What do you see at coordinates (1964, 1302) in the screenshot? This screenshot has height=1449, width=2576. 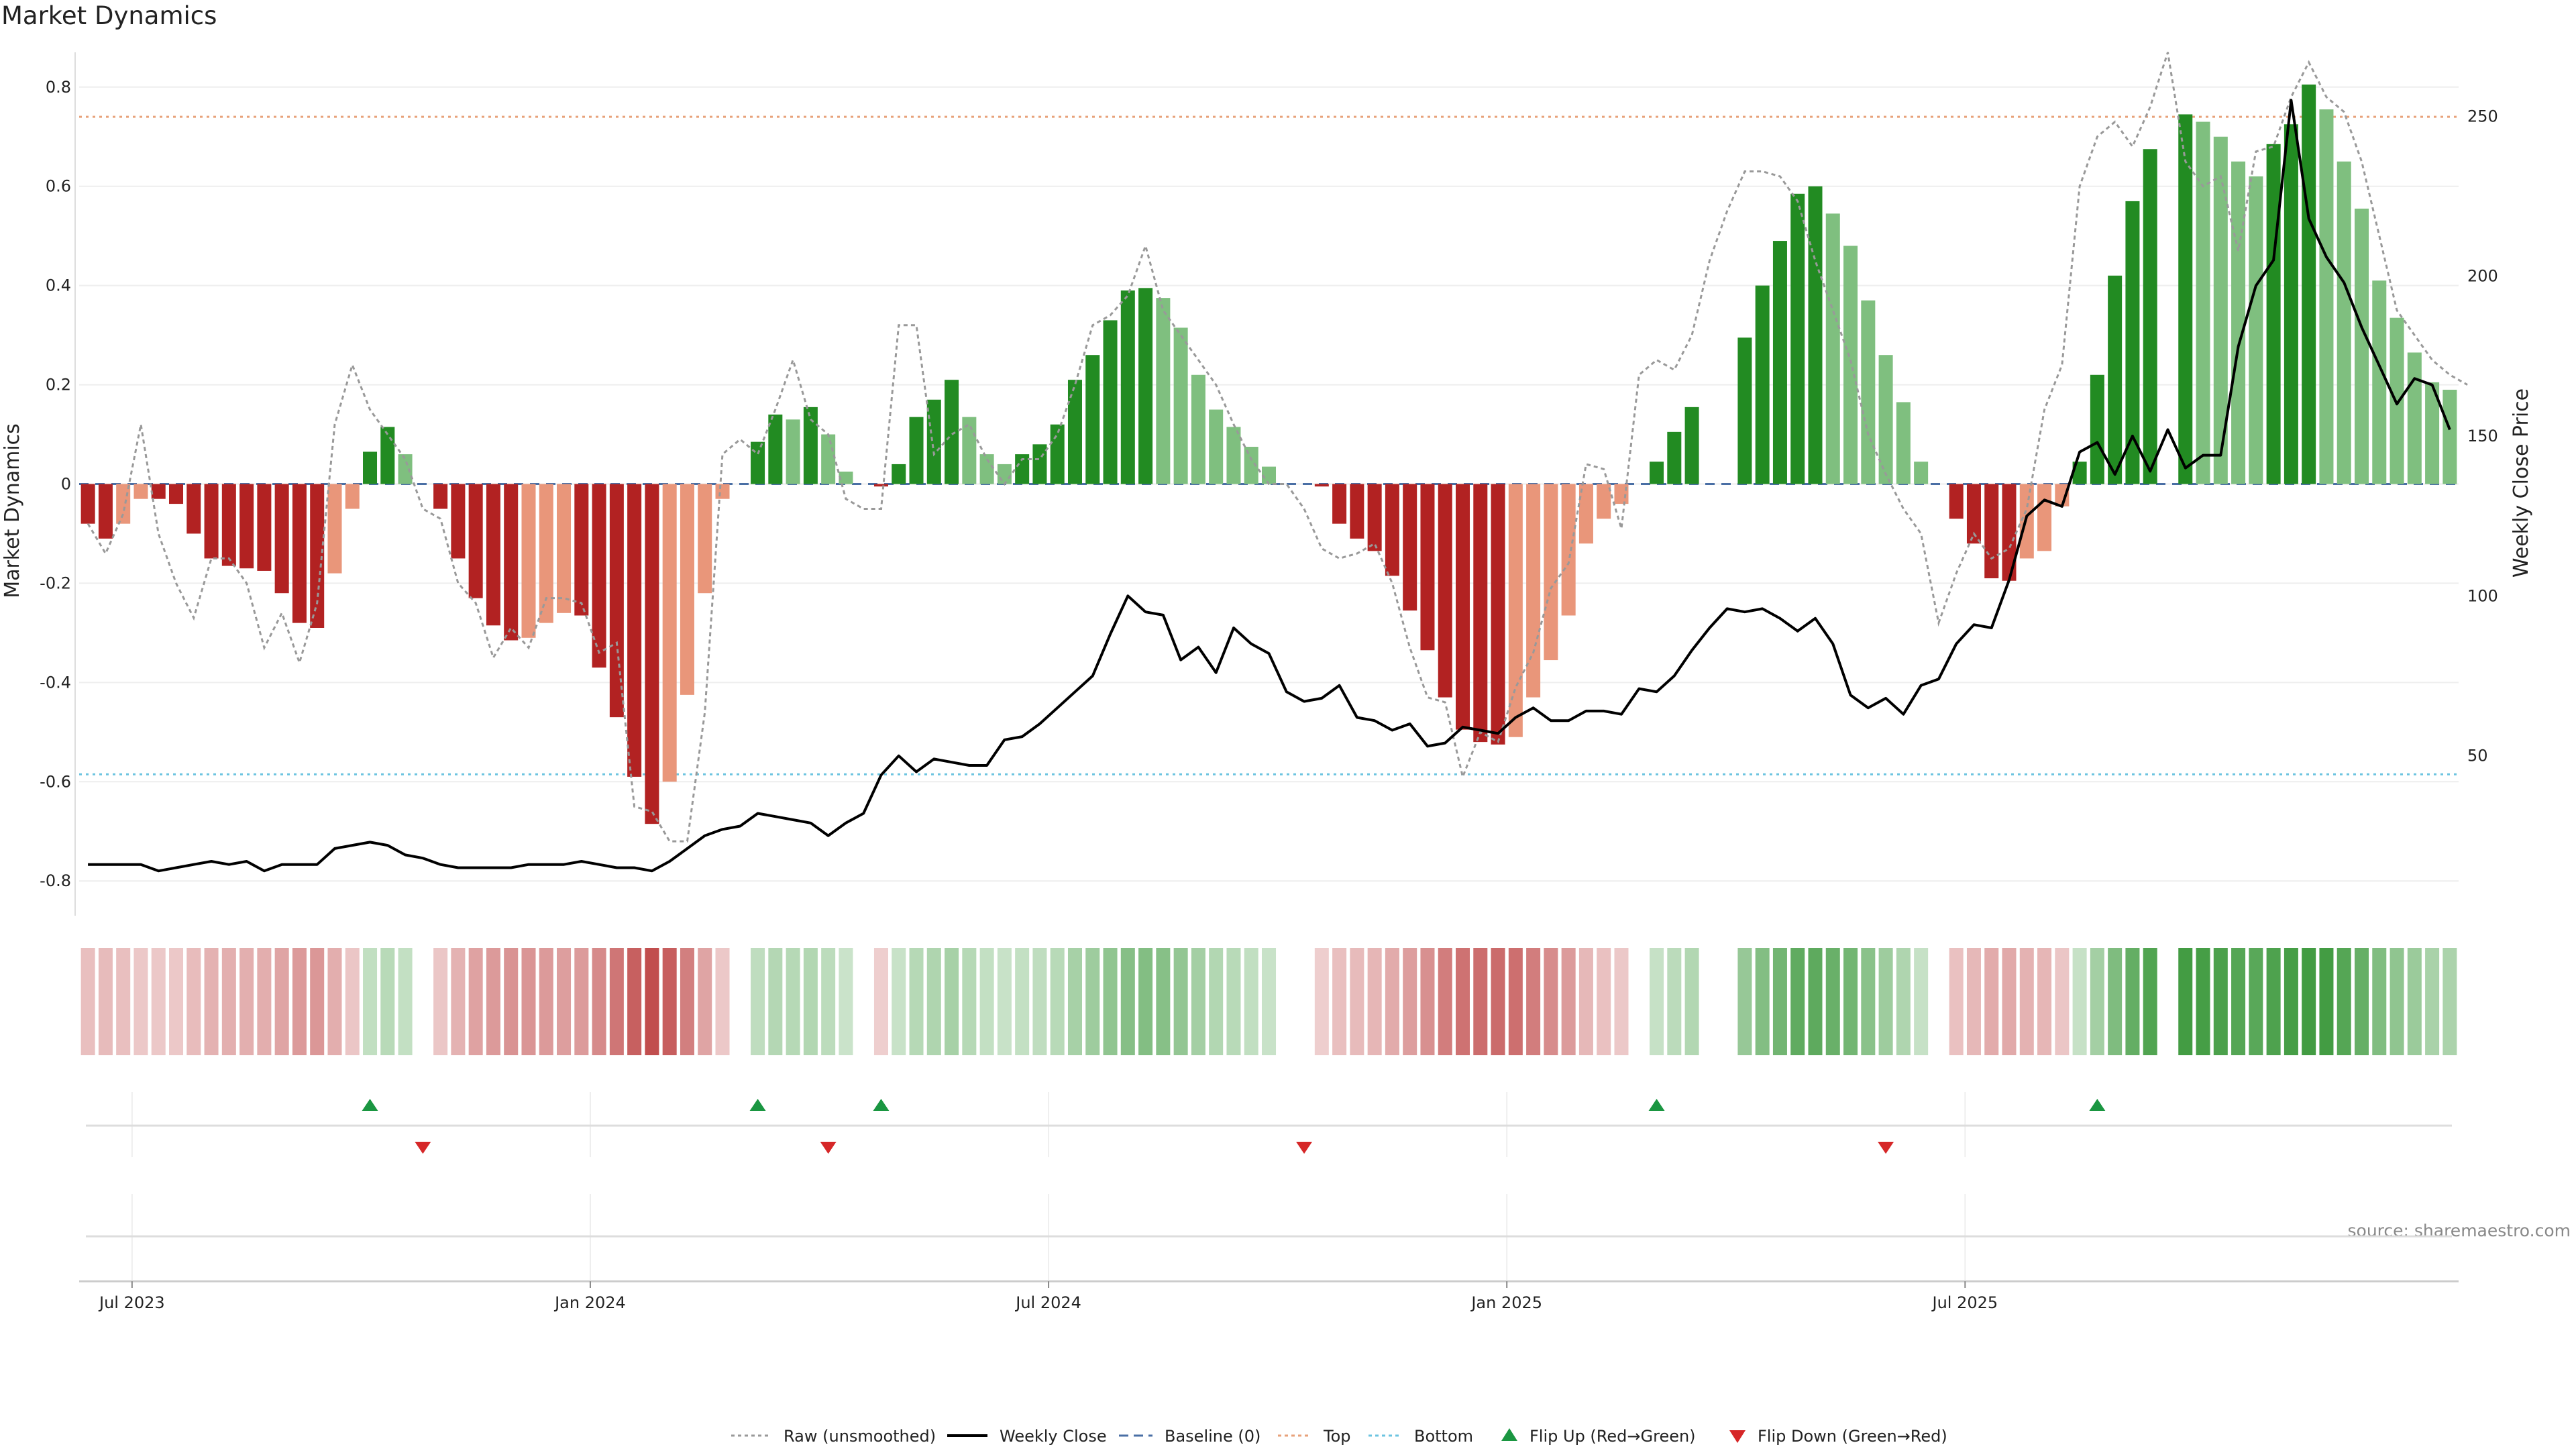 I see `x-tick-label: Jul 2025` at bounding box center [1964, 1302].